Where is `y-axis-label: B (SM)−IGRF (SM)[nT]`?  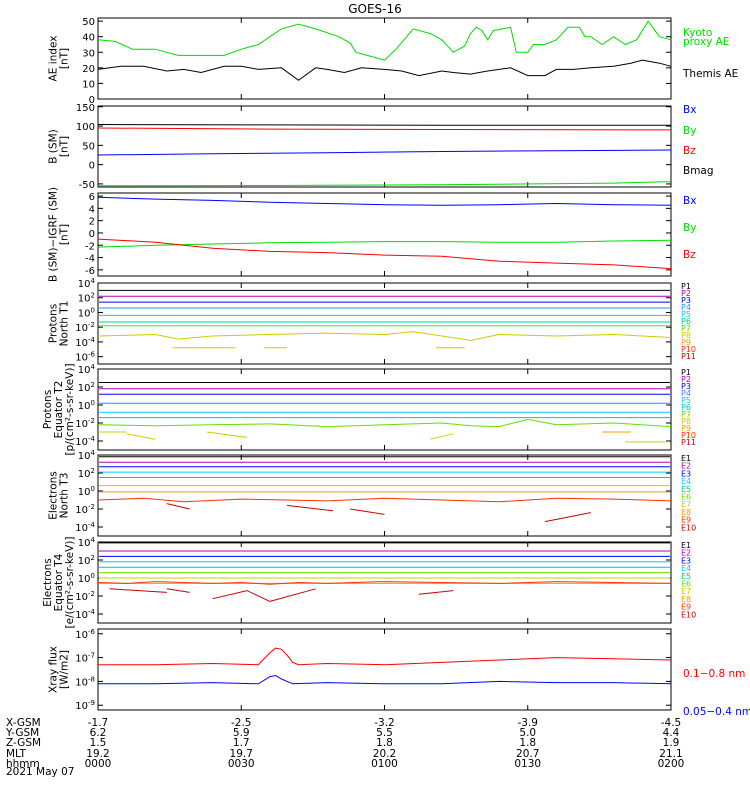
y-axis-label: B (SM)−IGRF (SM)[nT] is located at coordinates (59, 234).